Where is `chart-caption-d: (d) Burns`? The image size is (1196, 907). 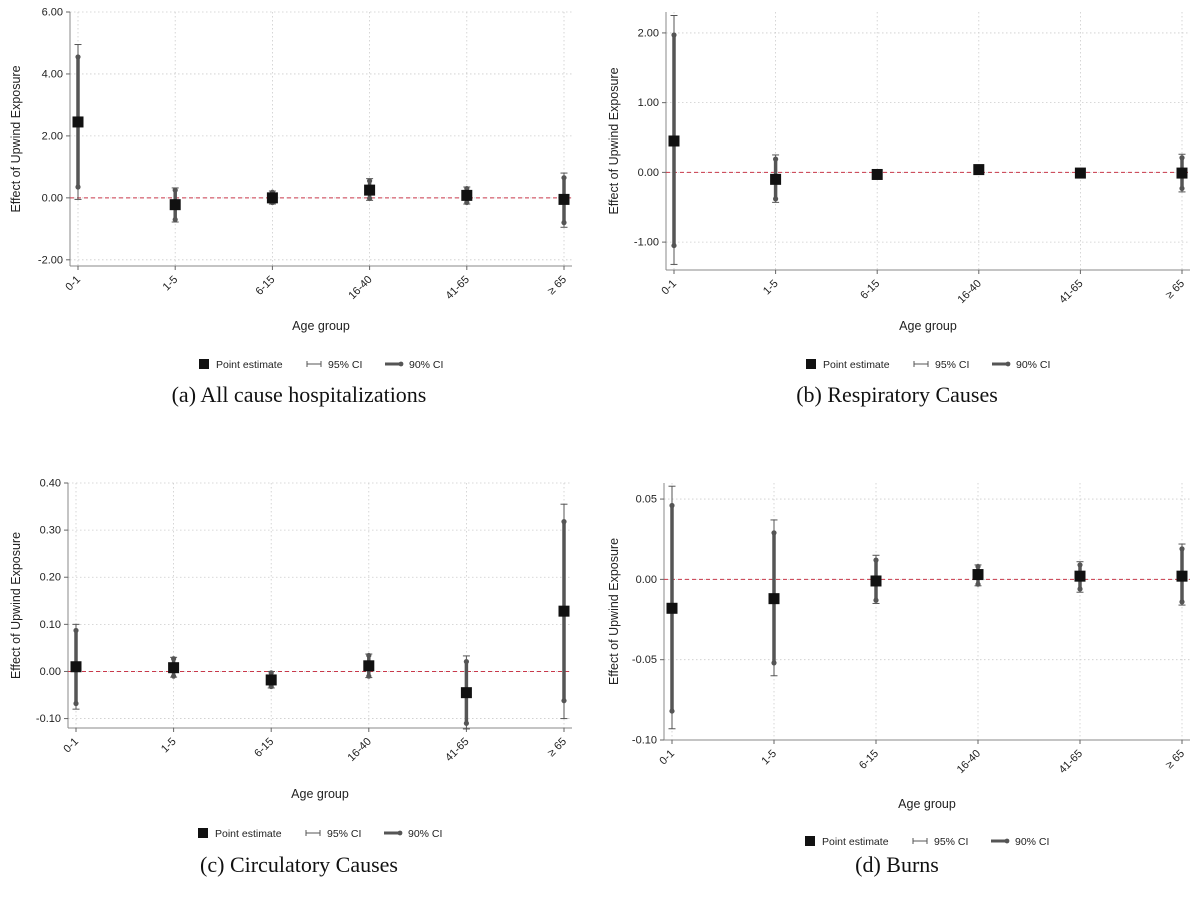 chart-caption-d: (d) Burns is located at coordinates (897, 864).